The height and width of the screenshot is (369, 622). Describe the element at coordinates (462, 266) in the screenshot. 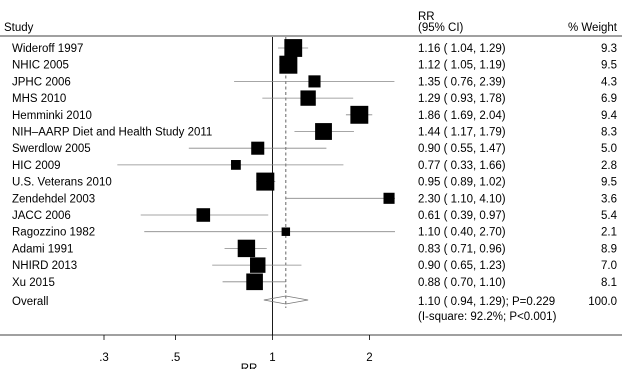

I see `study-ci-text: 0.90 ( 0.65, 1.23)` at that location.